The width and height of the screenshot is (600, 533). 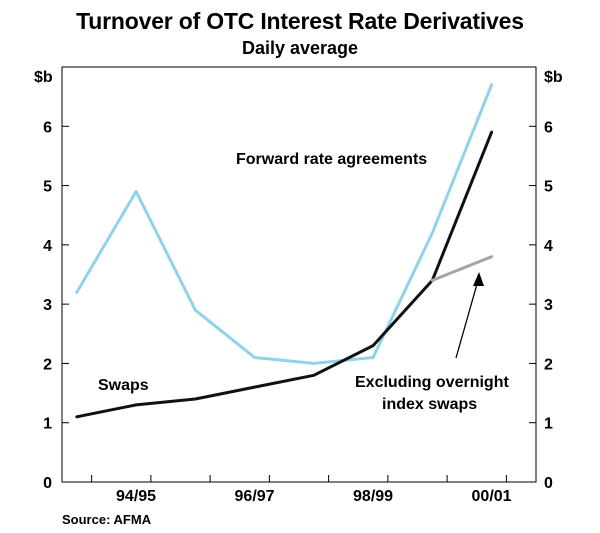 What do you see at coordinates (492, 496) in the screenshot?
I see `x-tick-label: 00/01` at bounding box center [492, 496].